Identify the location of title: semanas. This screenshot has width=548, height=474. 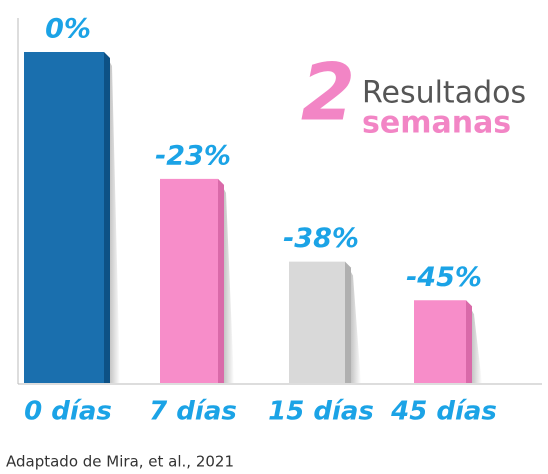
(436, 123).